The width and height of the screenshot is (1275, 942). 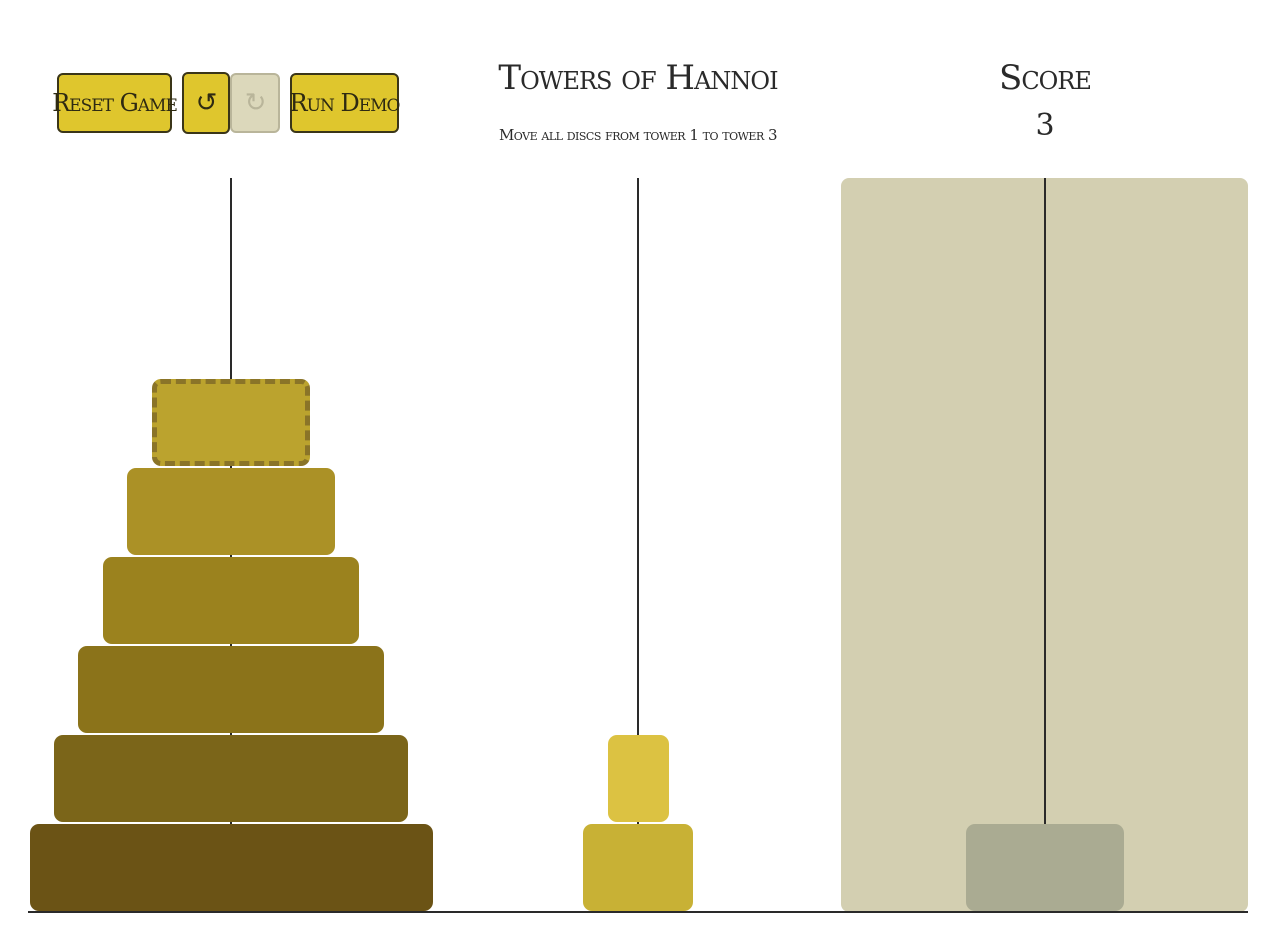 I want to click on reset-game-button: Reset Game, so click(x=115, y=103).